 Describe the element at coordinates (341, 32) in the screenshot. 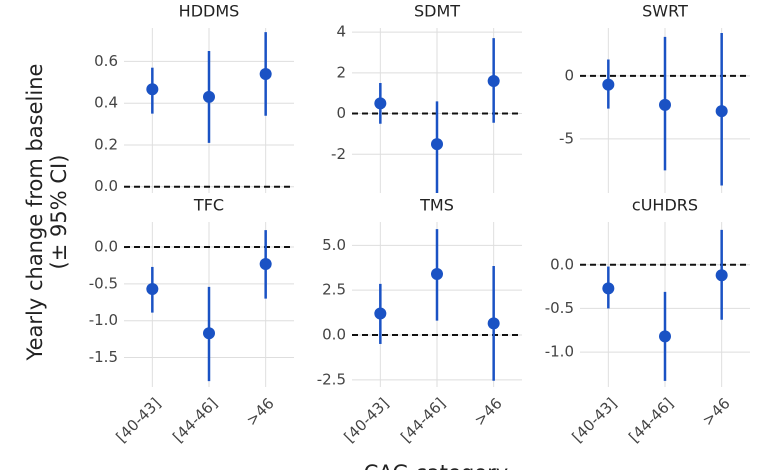

I see `y-tick-label: 4` at that location.